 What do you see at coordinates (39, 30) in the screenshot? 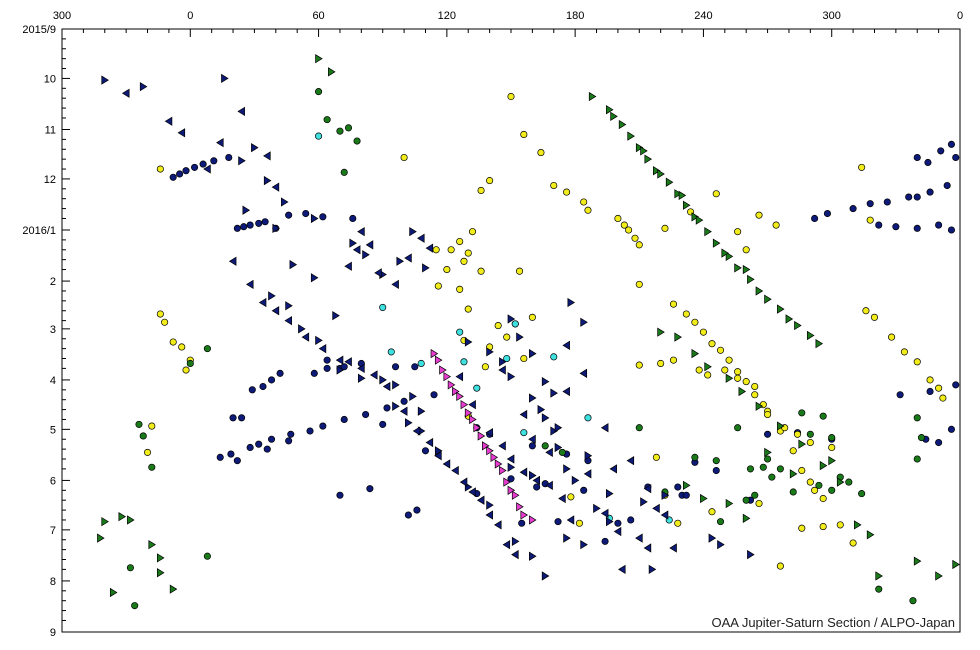
I see `y-tick-label: 2015/9` at bounding box center [39, 30].